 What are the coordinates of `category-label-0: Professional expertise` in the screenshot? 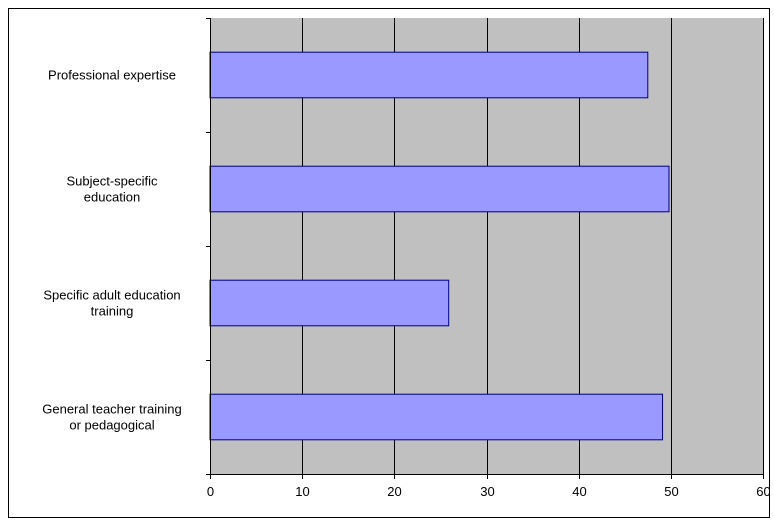 It's located at (112, 75).